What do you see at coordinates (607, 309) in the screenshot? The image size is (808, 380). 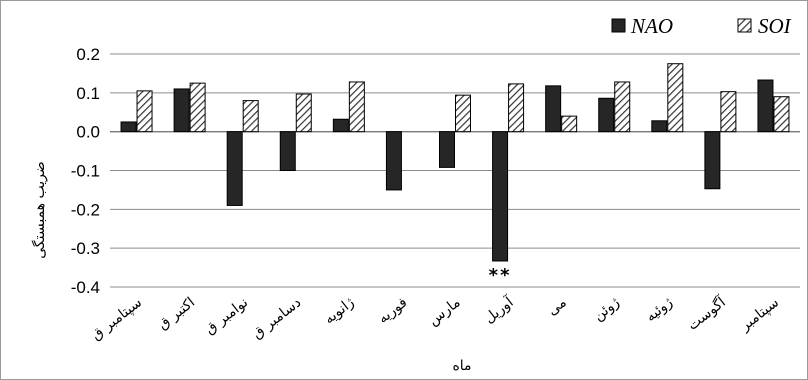 I see `x-category-label: ژوئن` at bounding box center [607, 309].